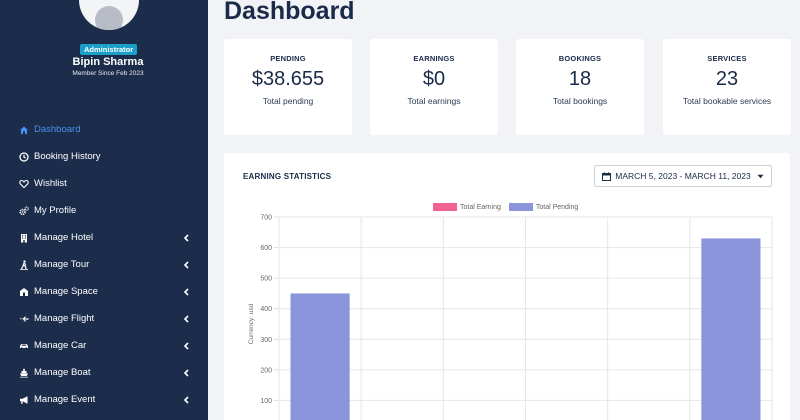  What do you see at coordinates (24, 319) in the screenshot?
I see `plane-icon` at bounding box center [24, 319].